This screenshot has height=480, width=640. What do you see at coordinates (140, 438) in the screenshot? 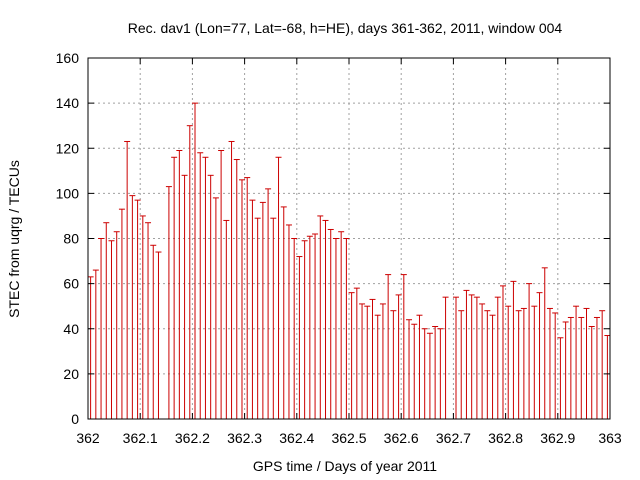
I see `x-tick-label: 362.1` at bounding box center [140, 438].